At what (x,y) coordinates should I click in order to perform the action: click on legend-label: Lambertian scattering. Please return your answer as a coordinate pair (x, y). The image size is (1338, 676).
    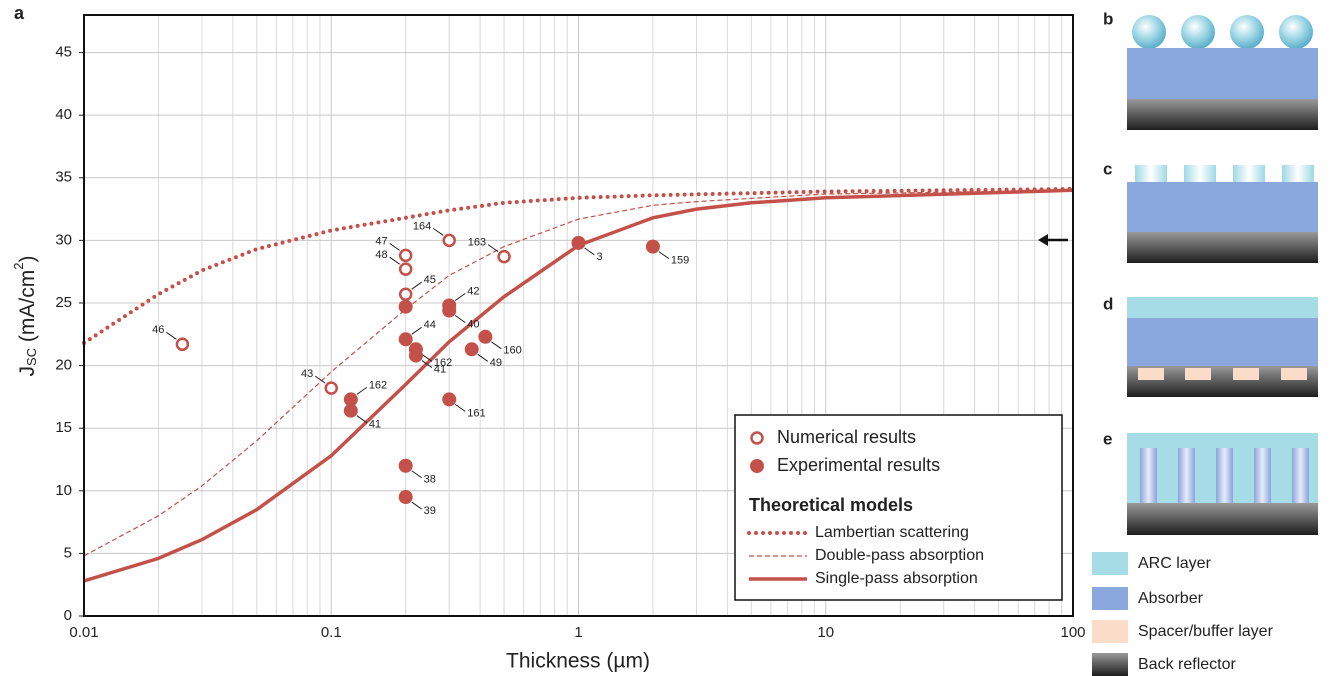
    Looking at the image, I should click on (892, 532).